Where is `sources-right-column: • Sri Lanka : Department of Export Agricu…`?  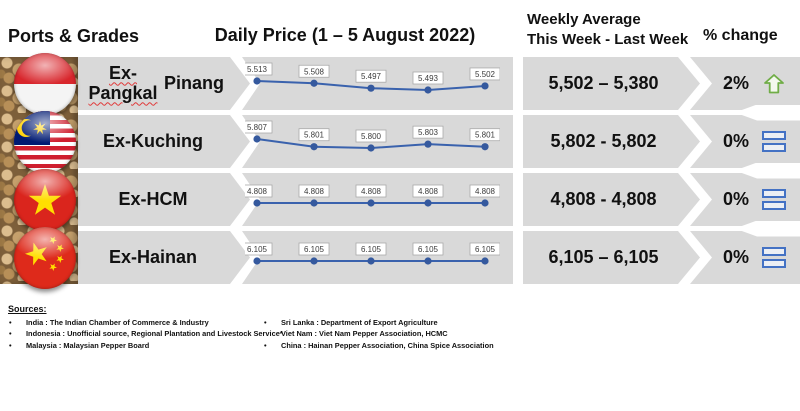 sources-right-column: • Sri Lanka : Department of Export Agricu… is located at coordinates (413, 334).